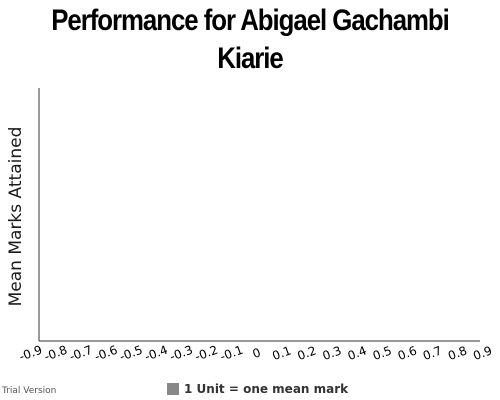 This screenshot has width=500, height=400. What do you see at coordinates (266, 389) in the screenshot?
I see `legend-label: 1 Unit = one mean mark` at bounding box center [266, 389].